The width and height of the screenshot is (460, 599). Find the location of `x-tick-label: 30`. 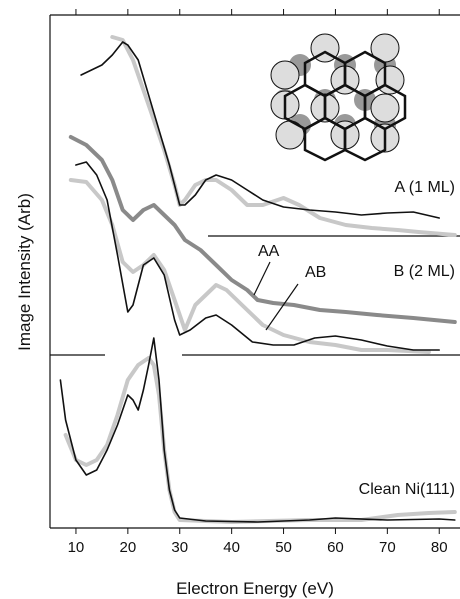

x-tick-label: 30 is located at coordinates (179, 547).